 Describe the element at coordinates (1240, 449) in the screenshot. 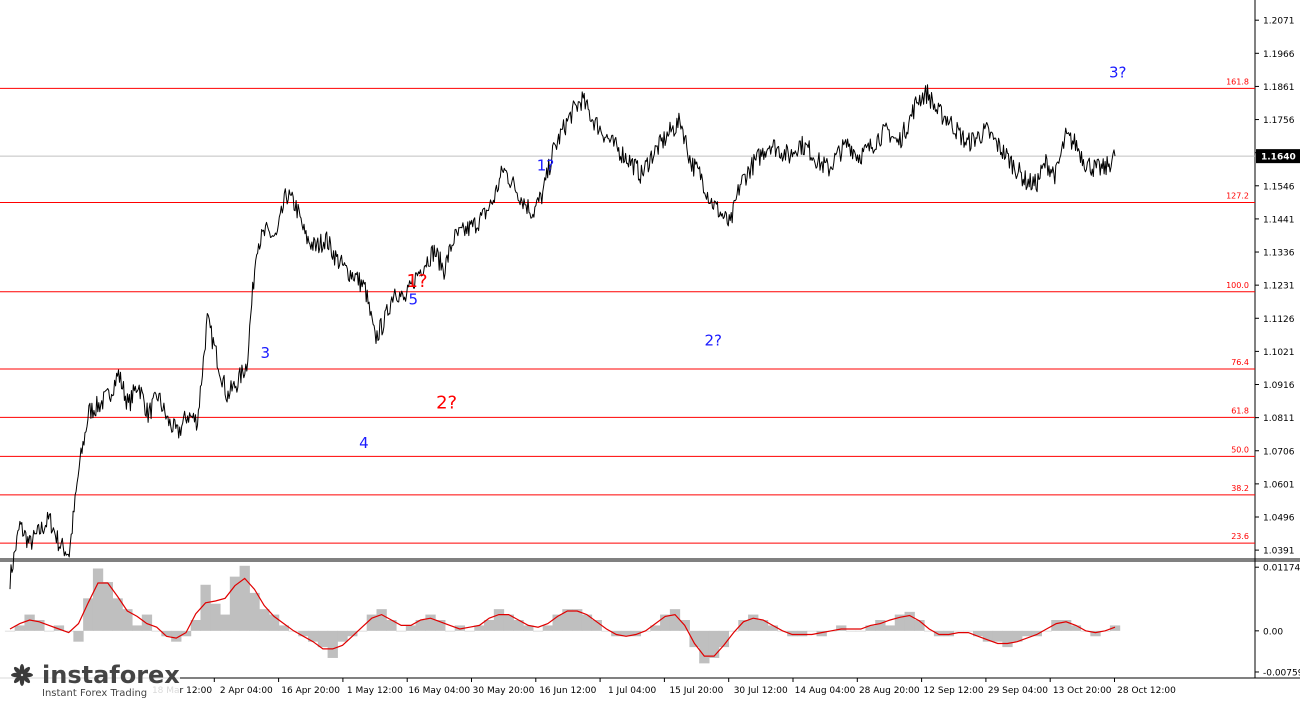

I see `fib-level-label: 50.0` at that location.